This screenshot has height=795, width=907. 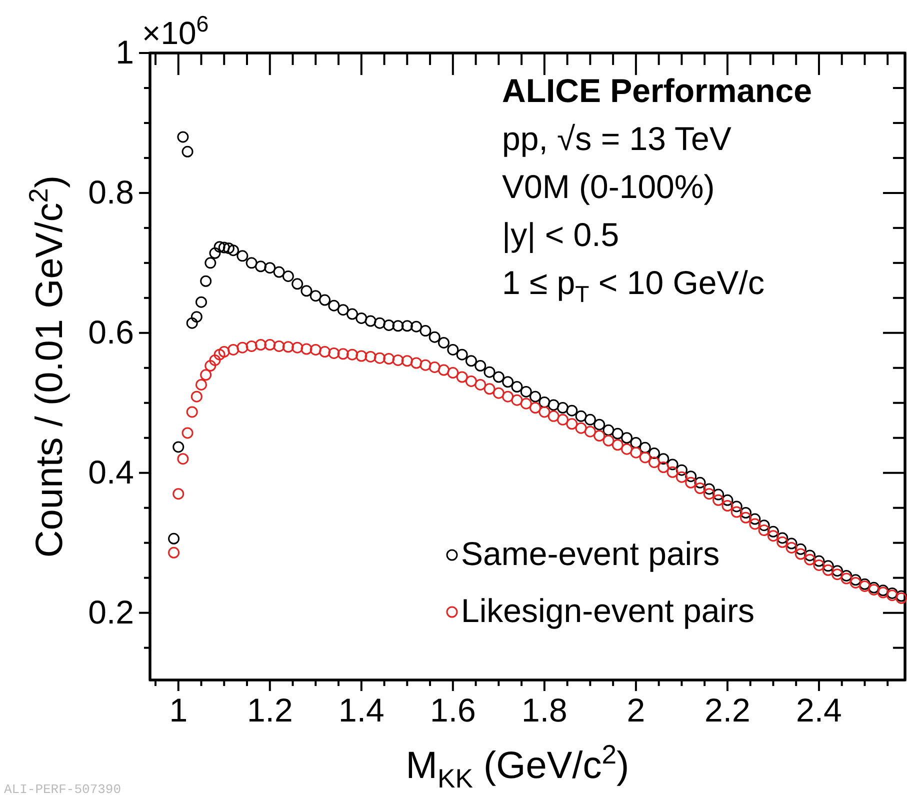 I want to click on legend-label: Likesign-event pairs, so click(x=607, y=610).